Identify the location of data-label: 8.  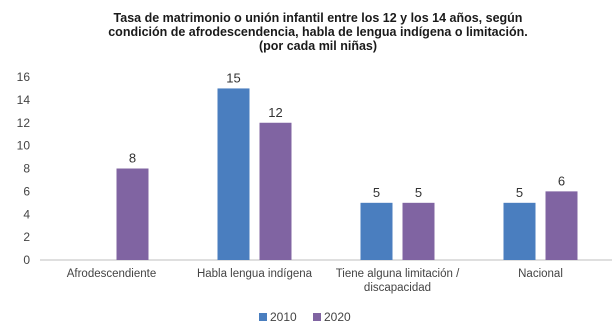
(132, 158).